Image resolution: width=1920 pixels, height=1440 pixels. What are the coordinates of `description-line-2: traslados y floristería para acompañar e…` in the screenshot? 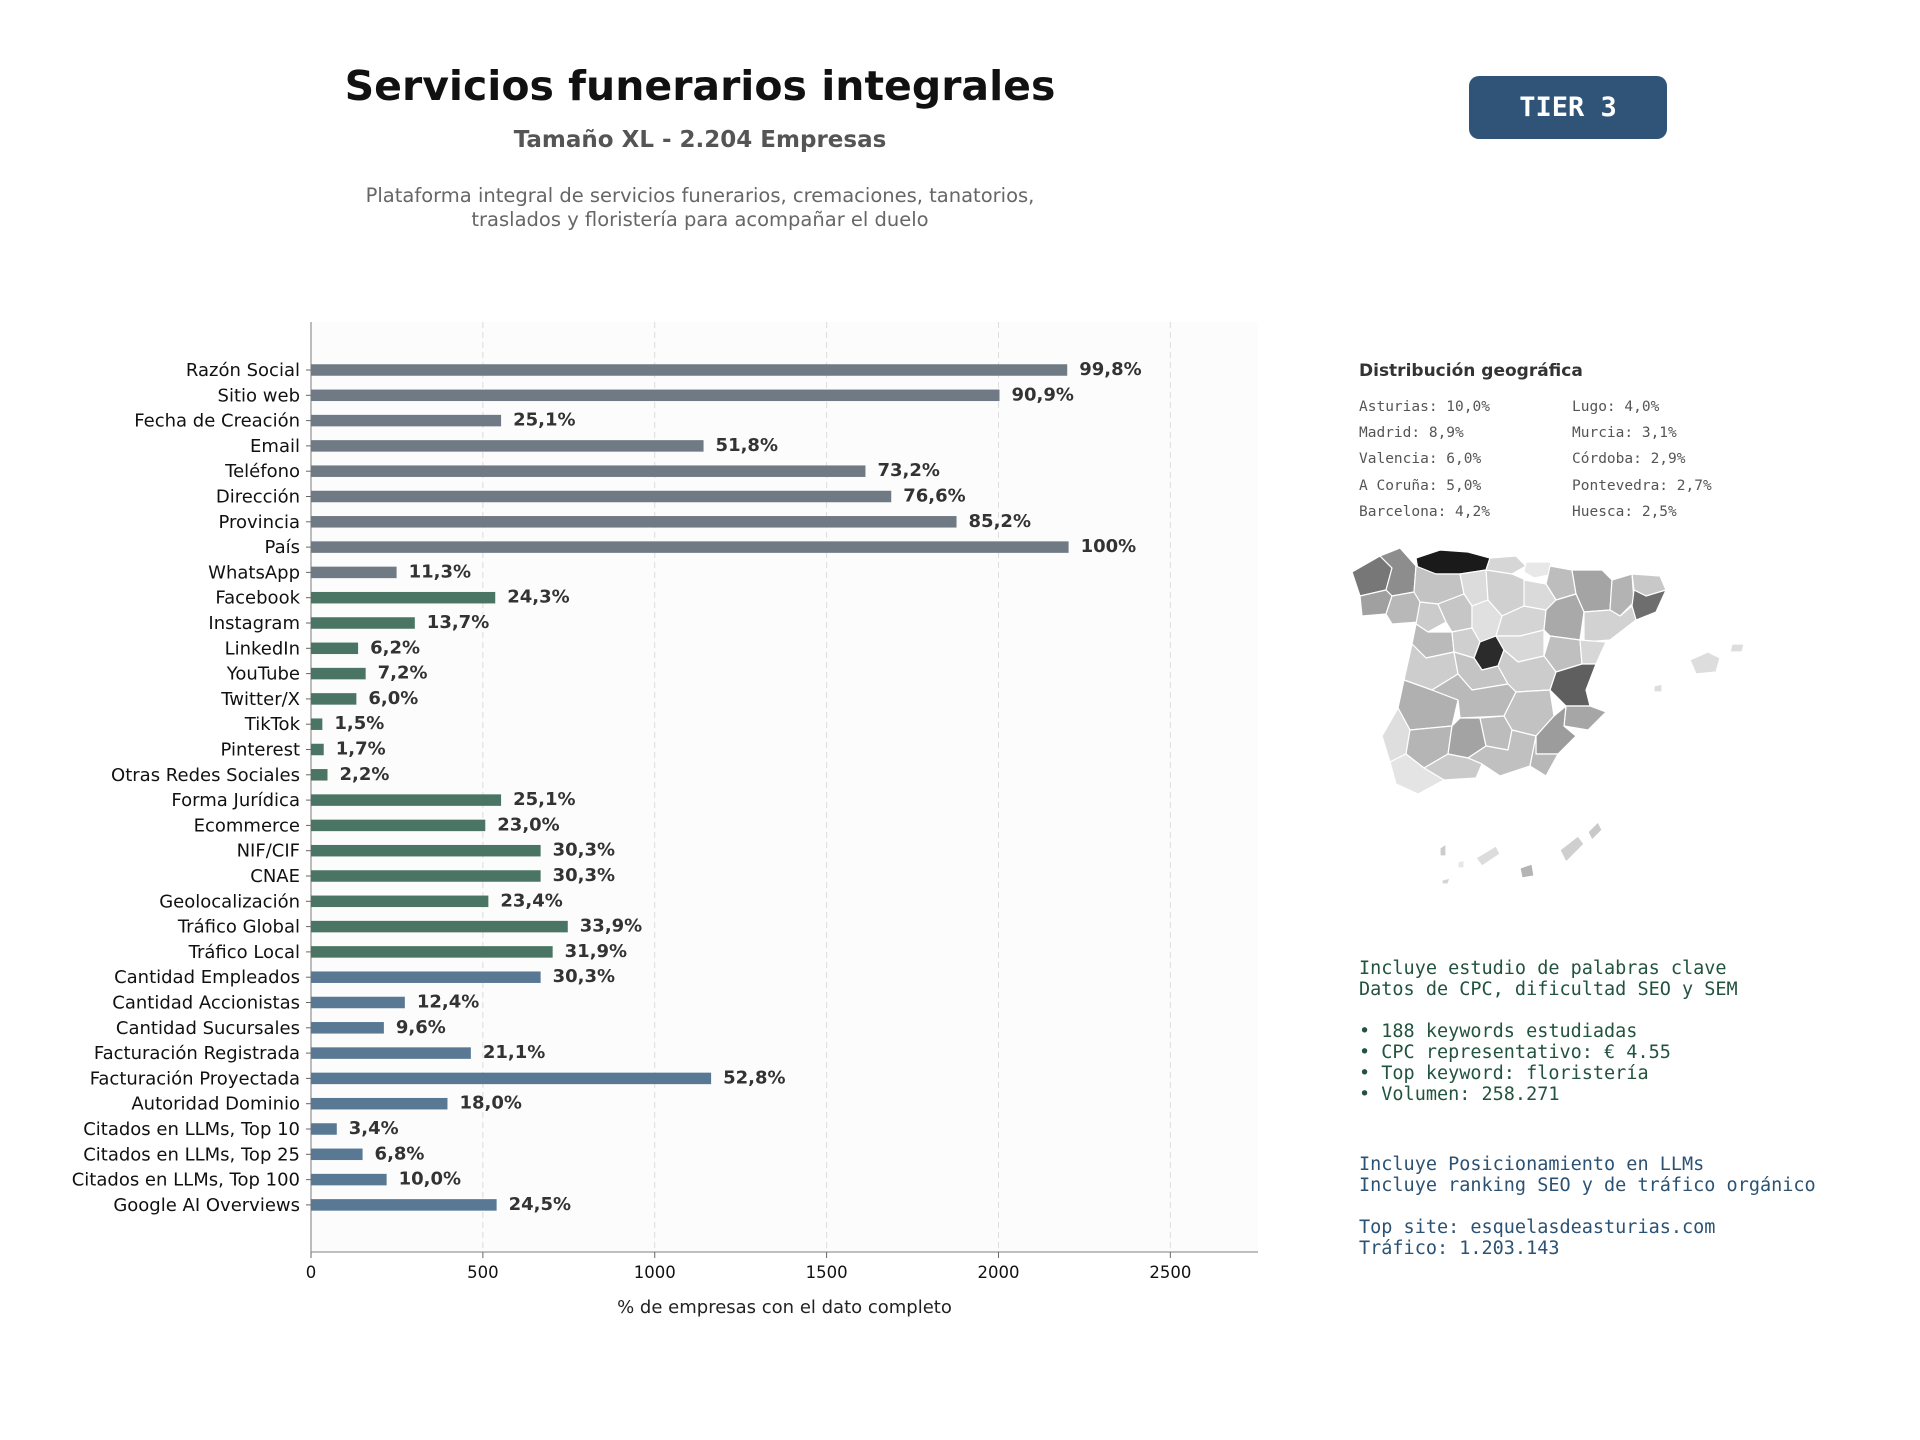 It's located at (700, 219).